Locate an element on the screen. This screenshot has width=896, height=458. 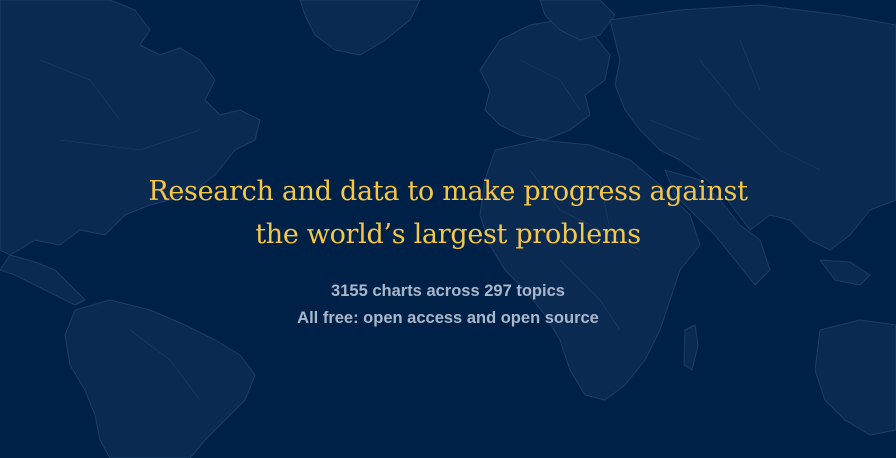
south-america-outline is located at coordinates (160, 378).